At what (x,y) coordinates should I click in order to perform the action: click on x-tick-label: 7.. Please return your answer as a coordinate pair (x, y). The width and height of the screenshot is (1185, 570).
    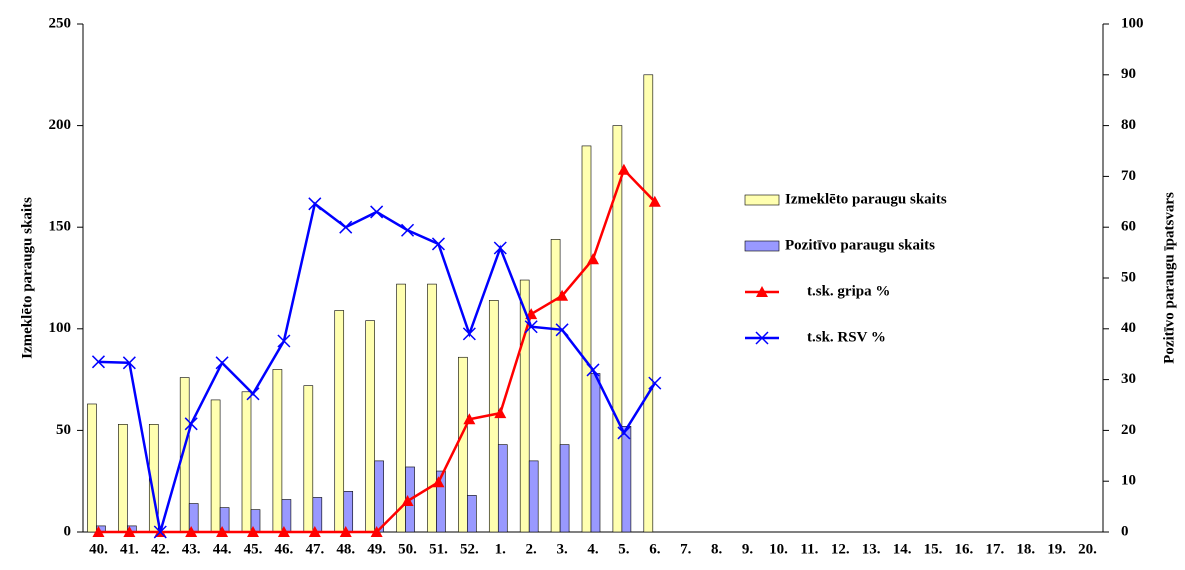
    Looking at the image, I should click on (686, 549).